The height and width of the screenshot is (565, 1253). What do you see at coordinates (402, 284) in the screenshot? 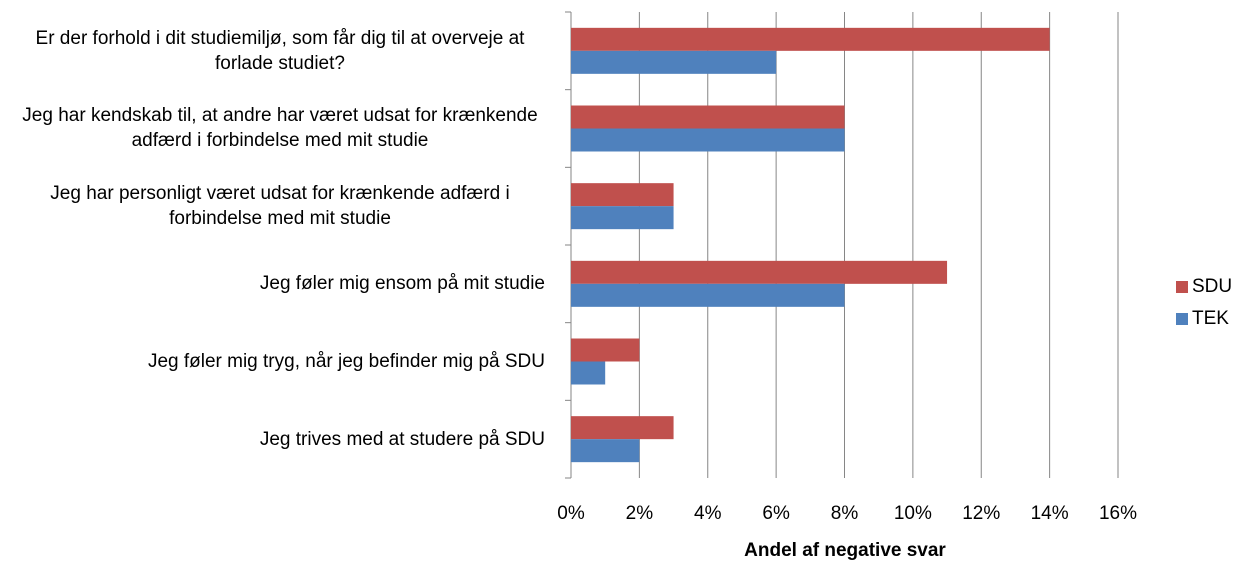
I see `y-tick-label: Jeg føler mig ensom på mit studie` at bounding box center [402, 284].